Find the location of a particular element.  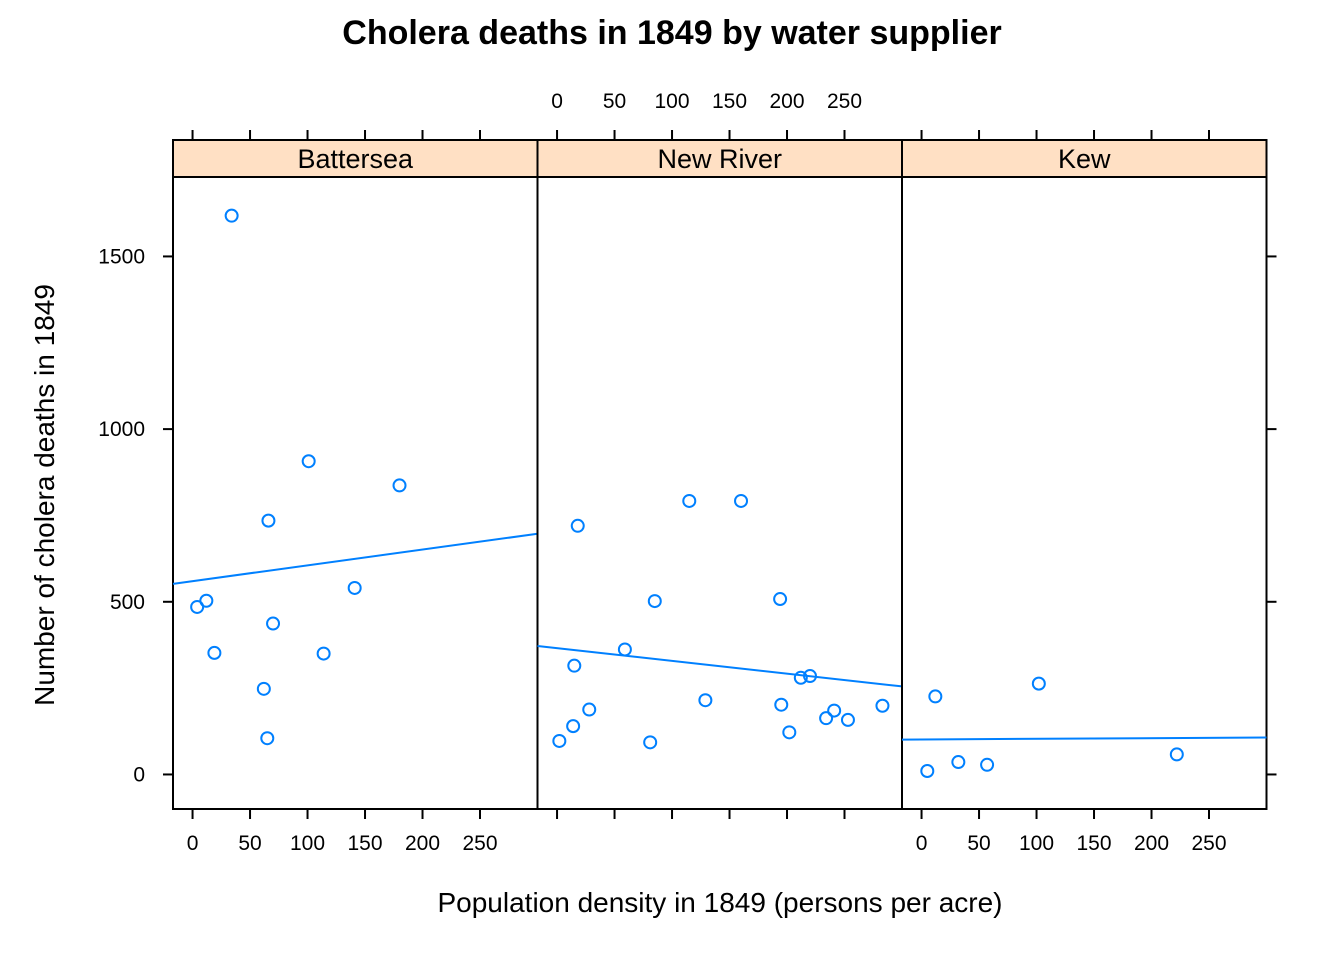

y-axis-title: Number of cholera deaths in 1849 is located at coordinates (44, 495).